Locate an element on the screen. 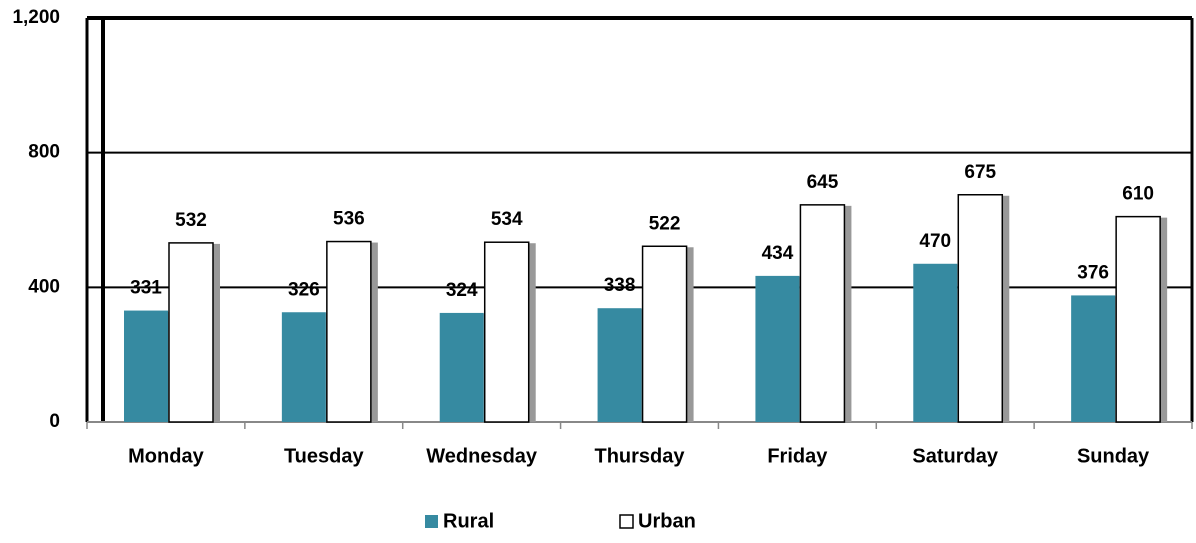 The width and height of the screenshot is (1196, 543). legend-label: Urban is located at coordinates (667, 521).